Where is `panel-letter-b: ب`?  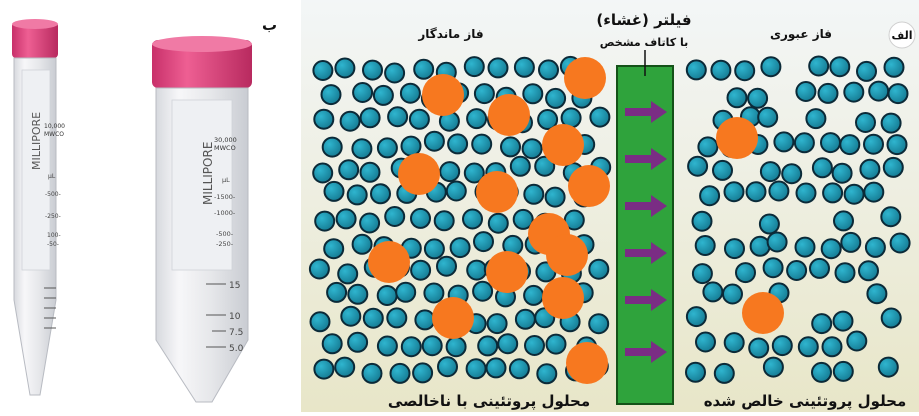 panel-letter-b: ب is located at coordinates (270, 25).